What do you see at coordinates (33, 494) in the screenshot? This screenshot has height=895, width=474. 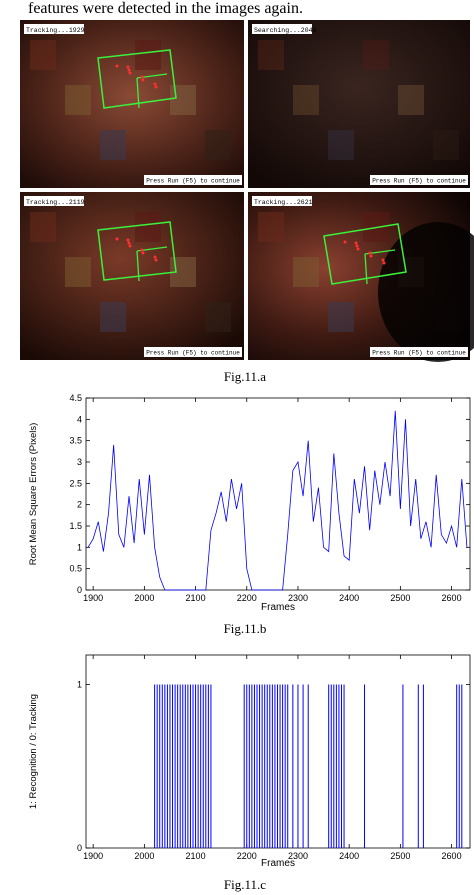 I see `y-axis-label: Root Mean Square Errors (Pixels)` at bounding box center [33, 494].